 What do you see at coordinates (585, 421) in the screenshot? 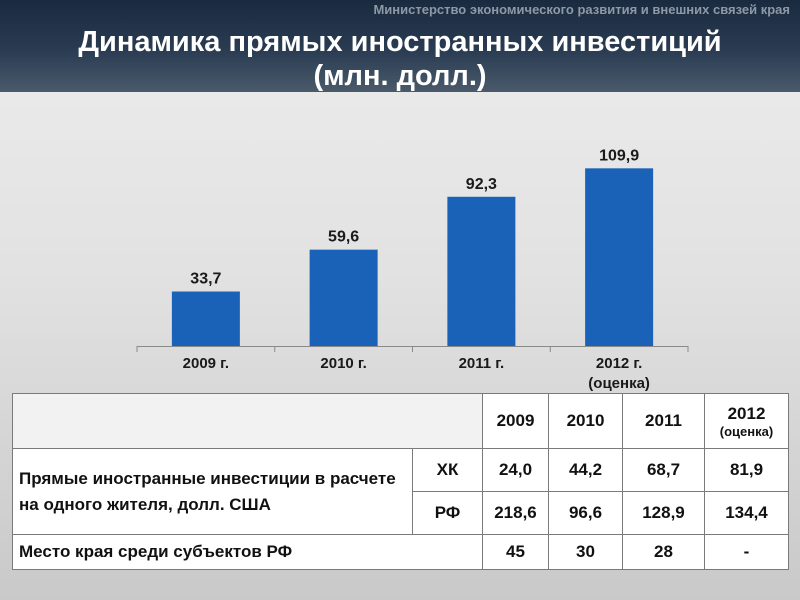
I see `header-2010: 2010` at bounding box center [585, 421].